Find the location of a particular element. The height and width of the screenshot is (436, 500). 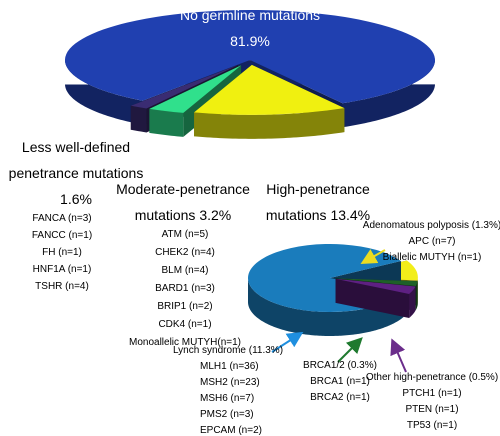

detail-item: MSH6 (n=7) is located at coordinates (227, 398).